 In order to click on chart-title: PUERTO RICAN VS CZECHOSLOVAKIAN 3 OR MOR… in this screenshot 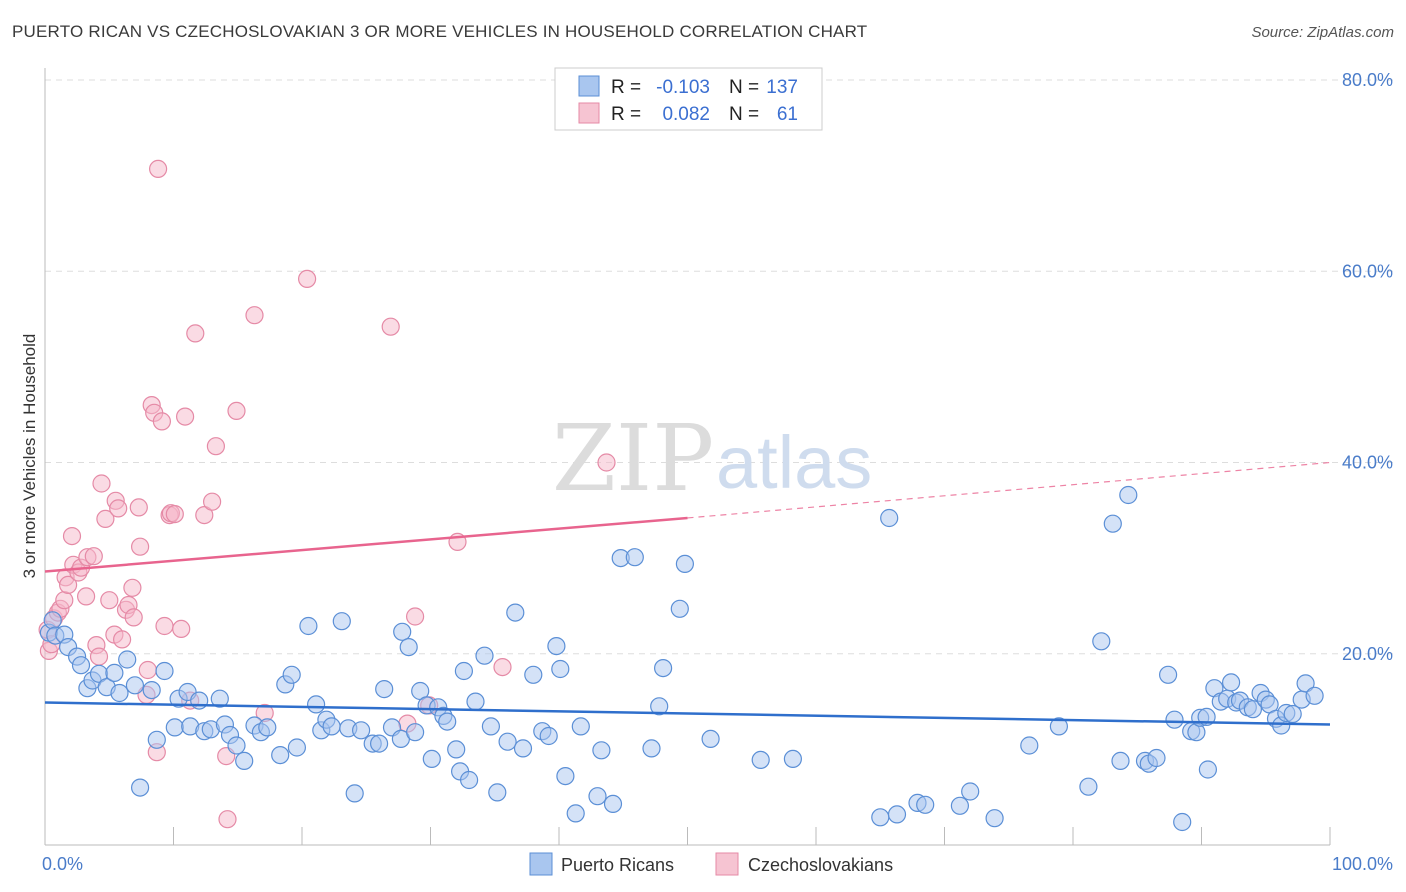, I will do `click(440, 31)`.